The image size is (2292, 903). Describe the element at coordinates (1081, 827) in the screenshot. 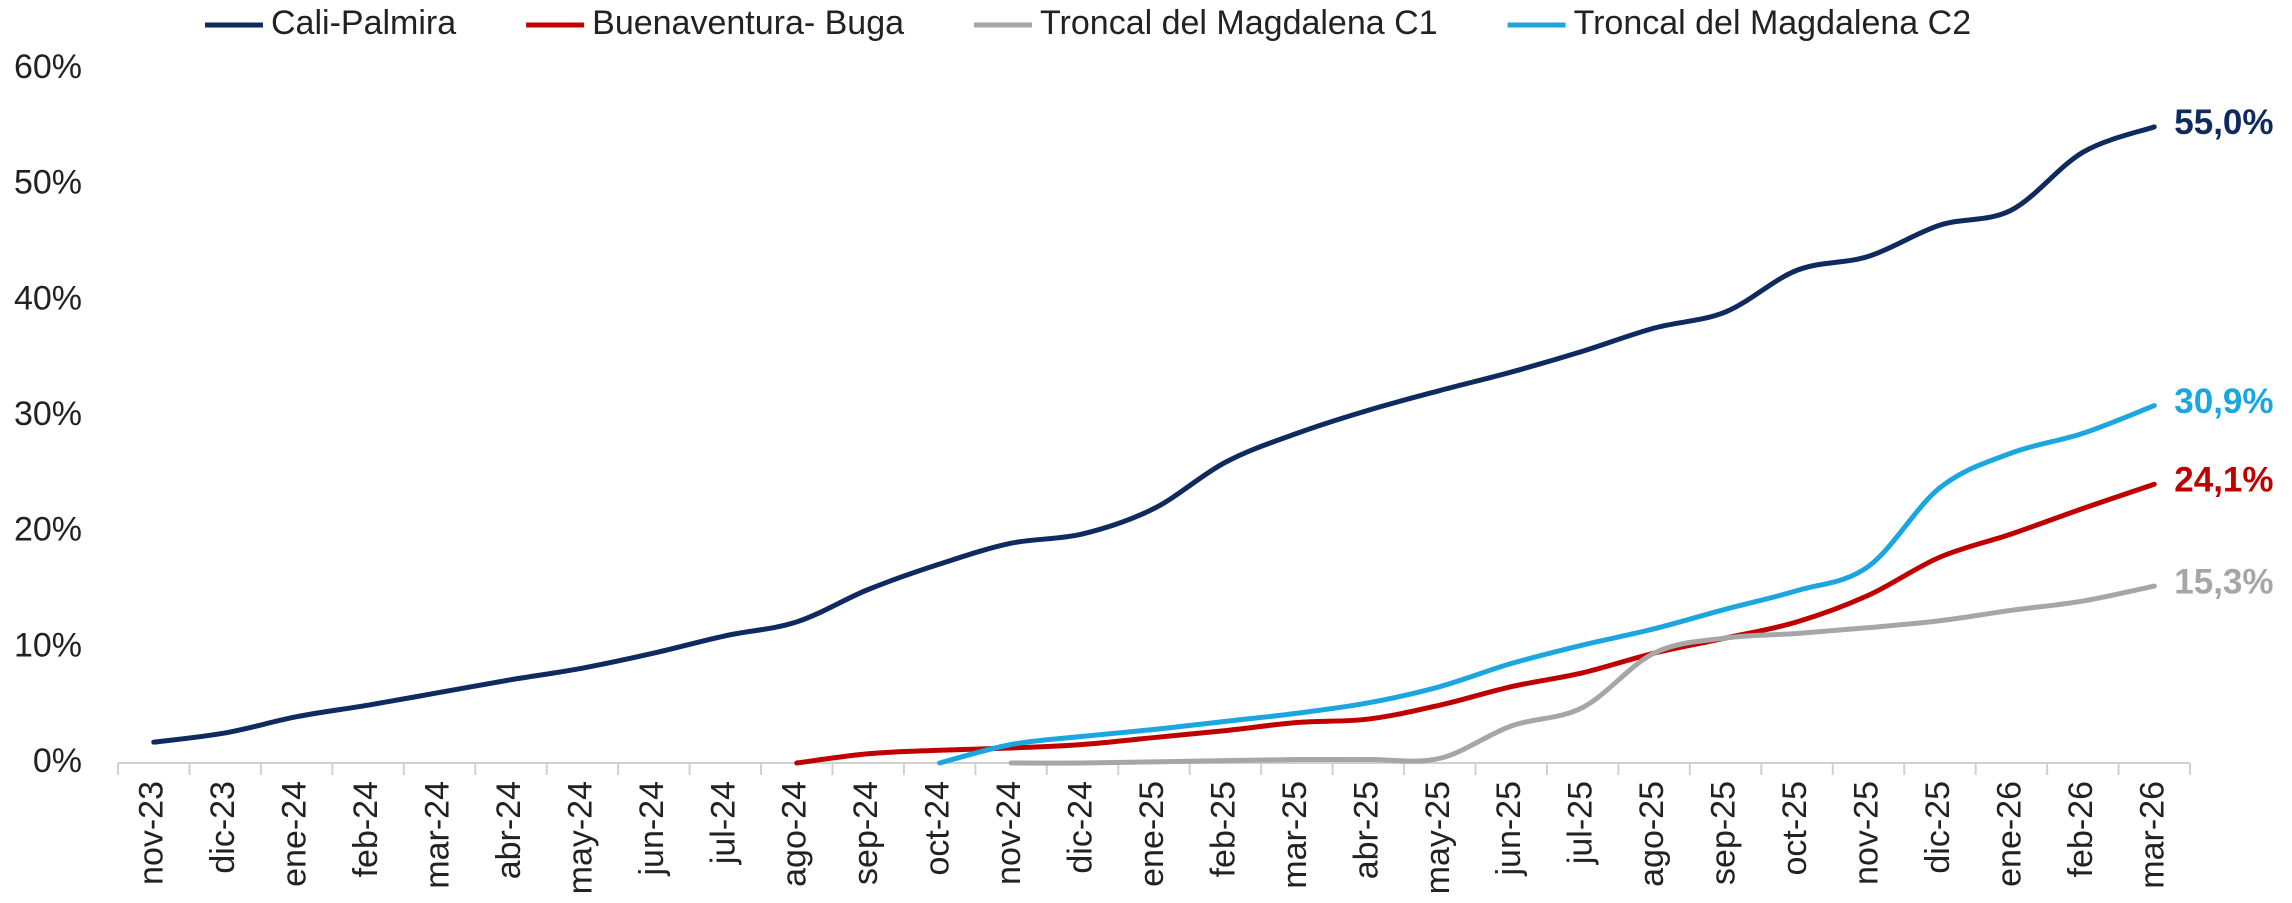

I see `x-tick-label: dic-24` at that location.